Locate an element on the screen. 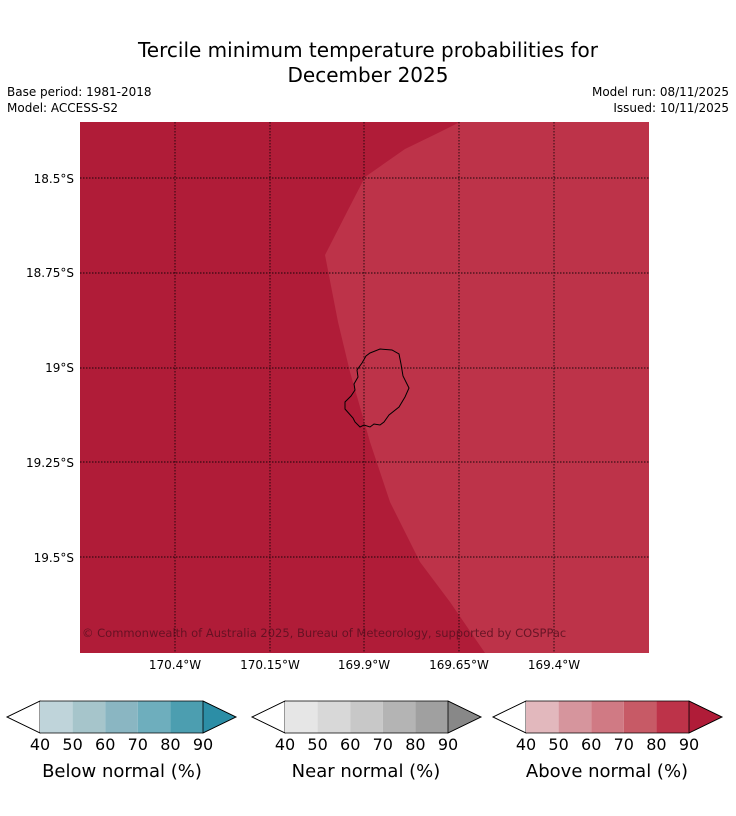 Image resolution: width=736 pixels, height=816 pixels. model-run: Model run: 08/11/2025 is located at coordinates (660, 92).